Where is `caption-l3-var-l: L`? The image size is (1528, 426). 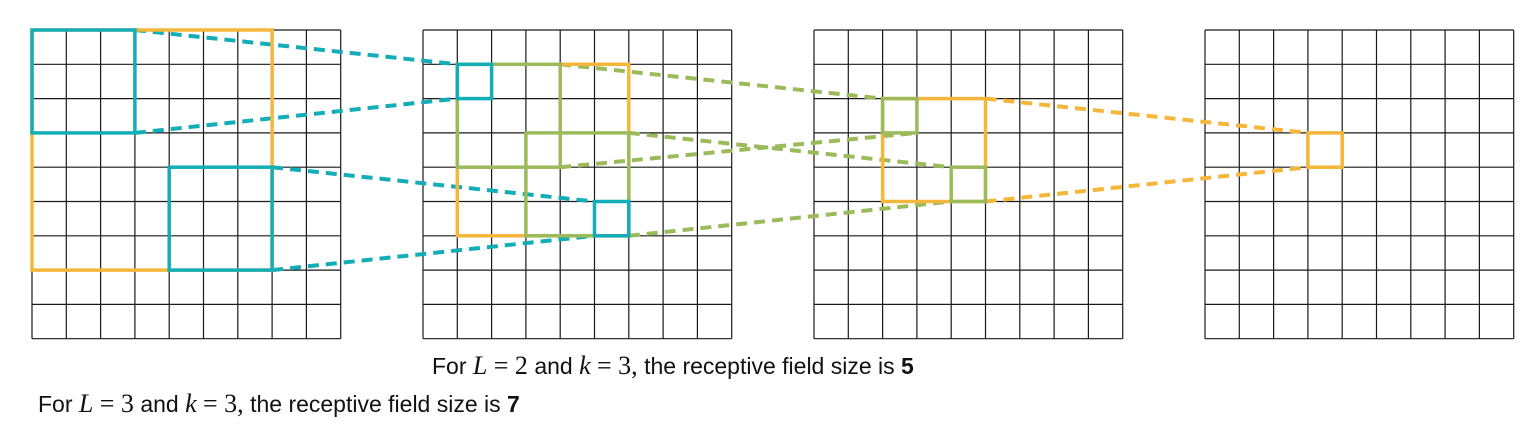
caption-l3-var-l: L is located at coordinates (86, 403).